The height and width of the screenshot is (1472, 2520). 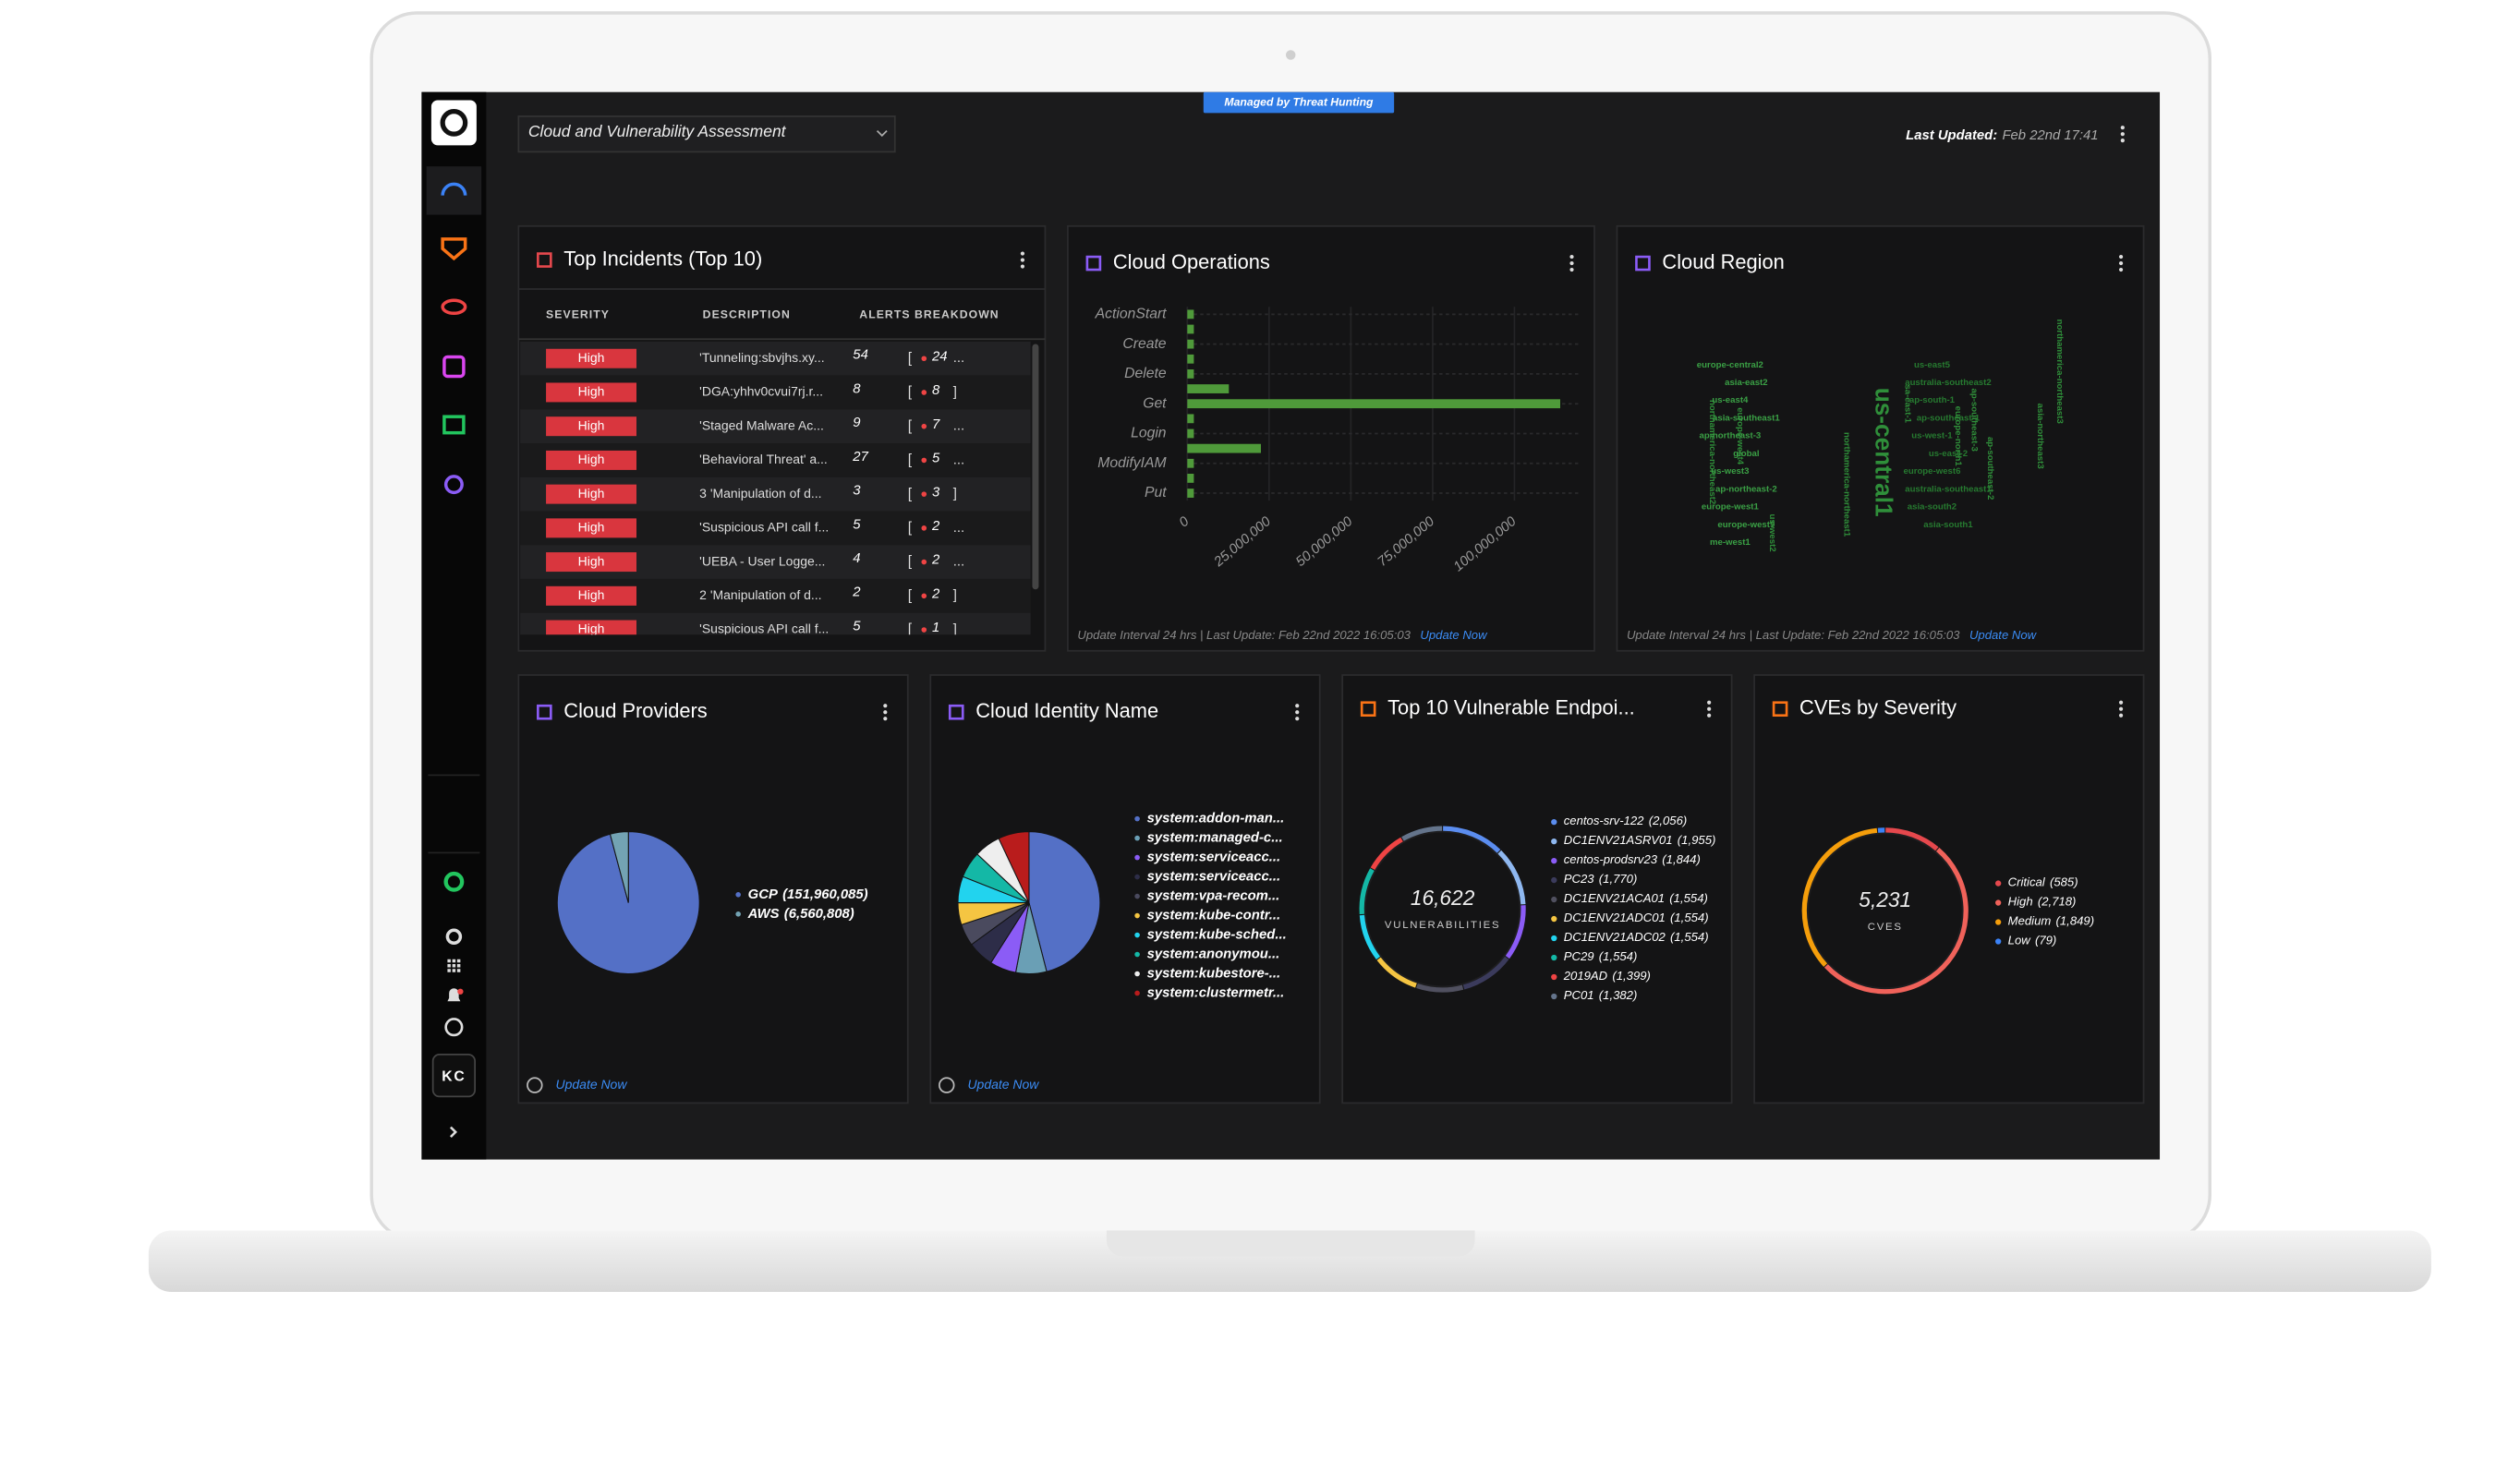 I want to click on legend-entry: Critical (585), so click(x=2043, y=882).